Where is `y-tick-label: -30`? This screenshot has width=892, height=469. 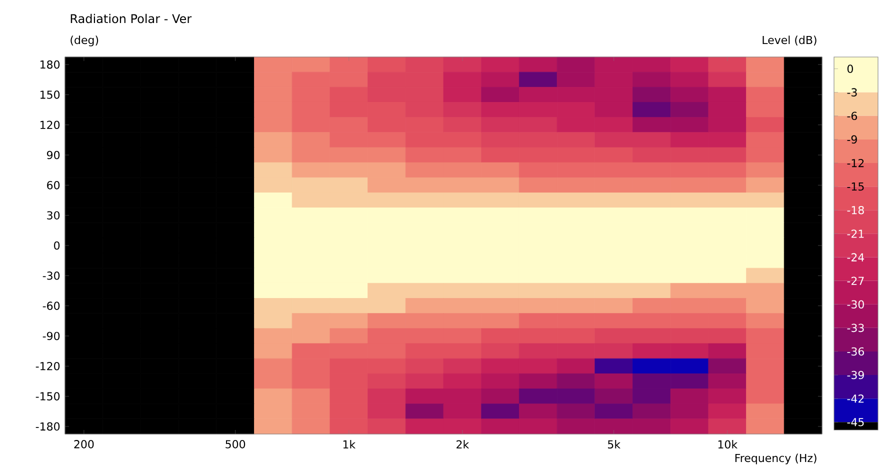 y-tick-label: -30 is located at coordinates (51, 276).